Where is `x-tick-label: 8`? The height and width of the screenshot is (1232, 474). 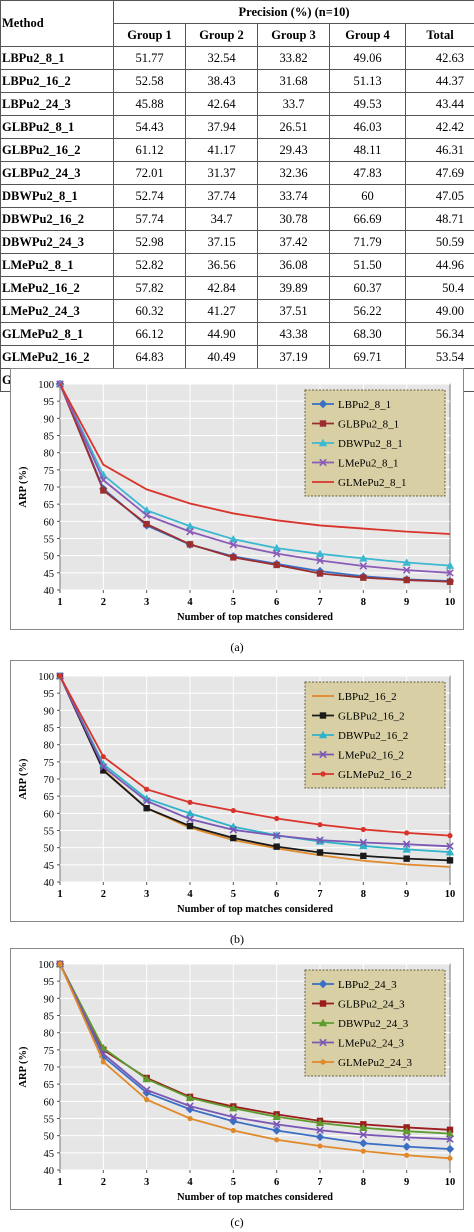
x-tick-label: 8 is located at coordinates (363, 1182).